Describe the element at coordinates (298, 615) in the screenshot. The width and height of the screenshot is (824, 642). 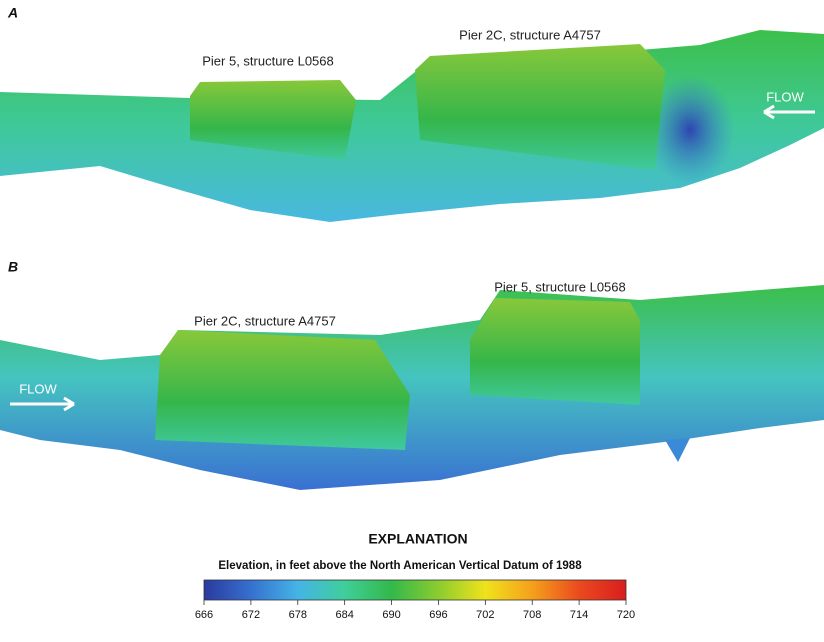
I see `tick-label: 678` at that location.